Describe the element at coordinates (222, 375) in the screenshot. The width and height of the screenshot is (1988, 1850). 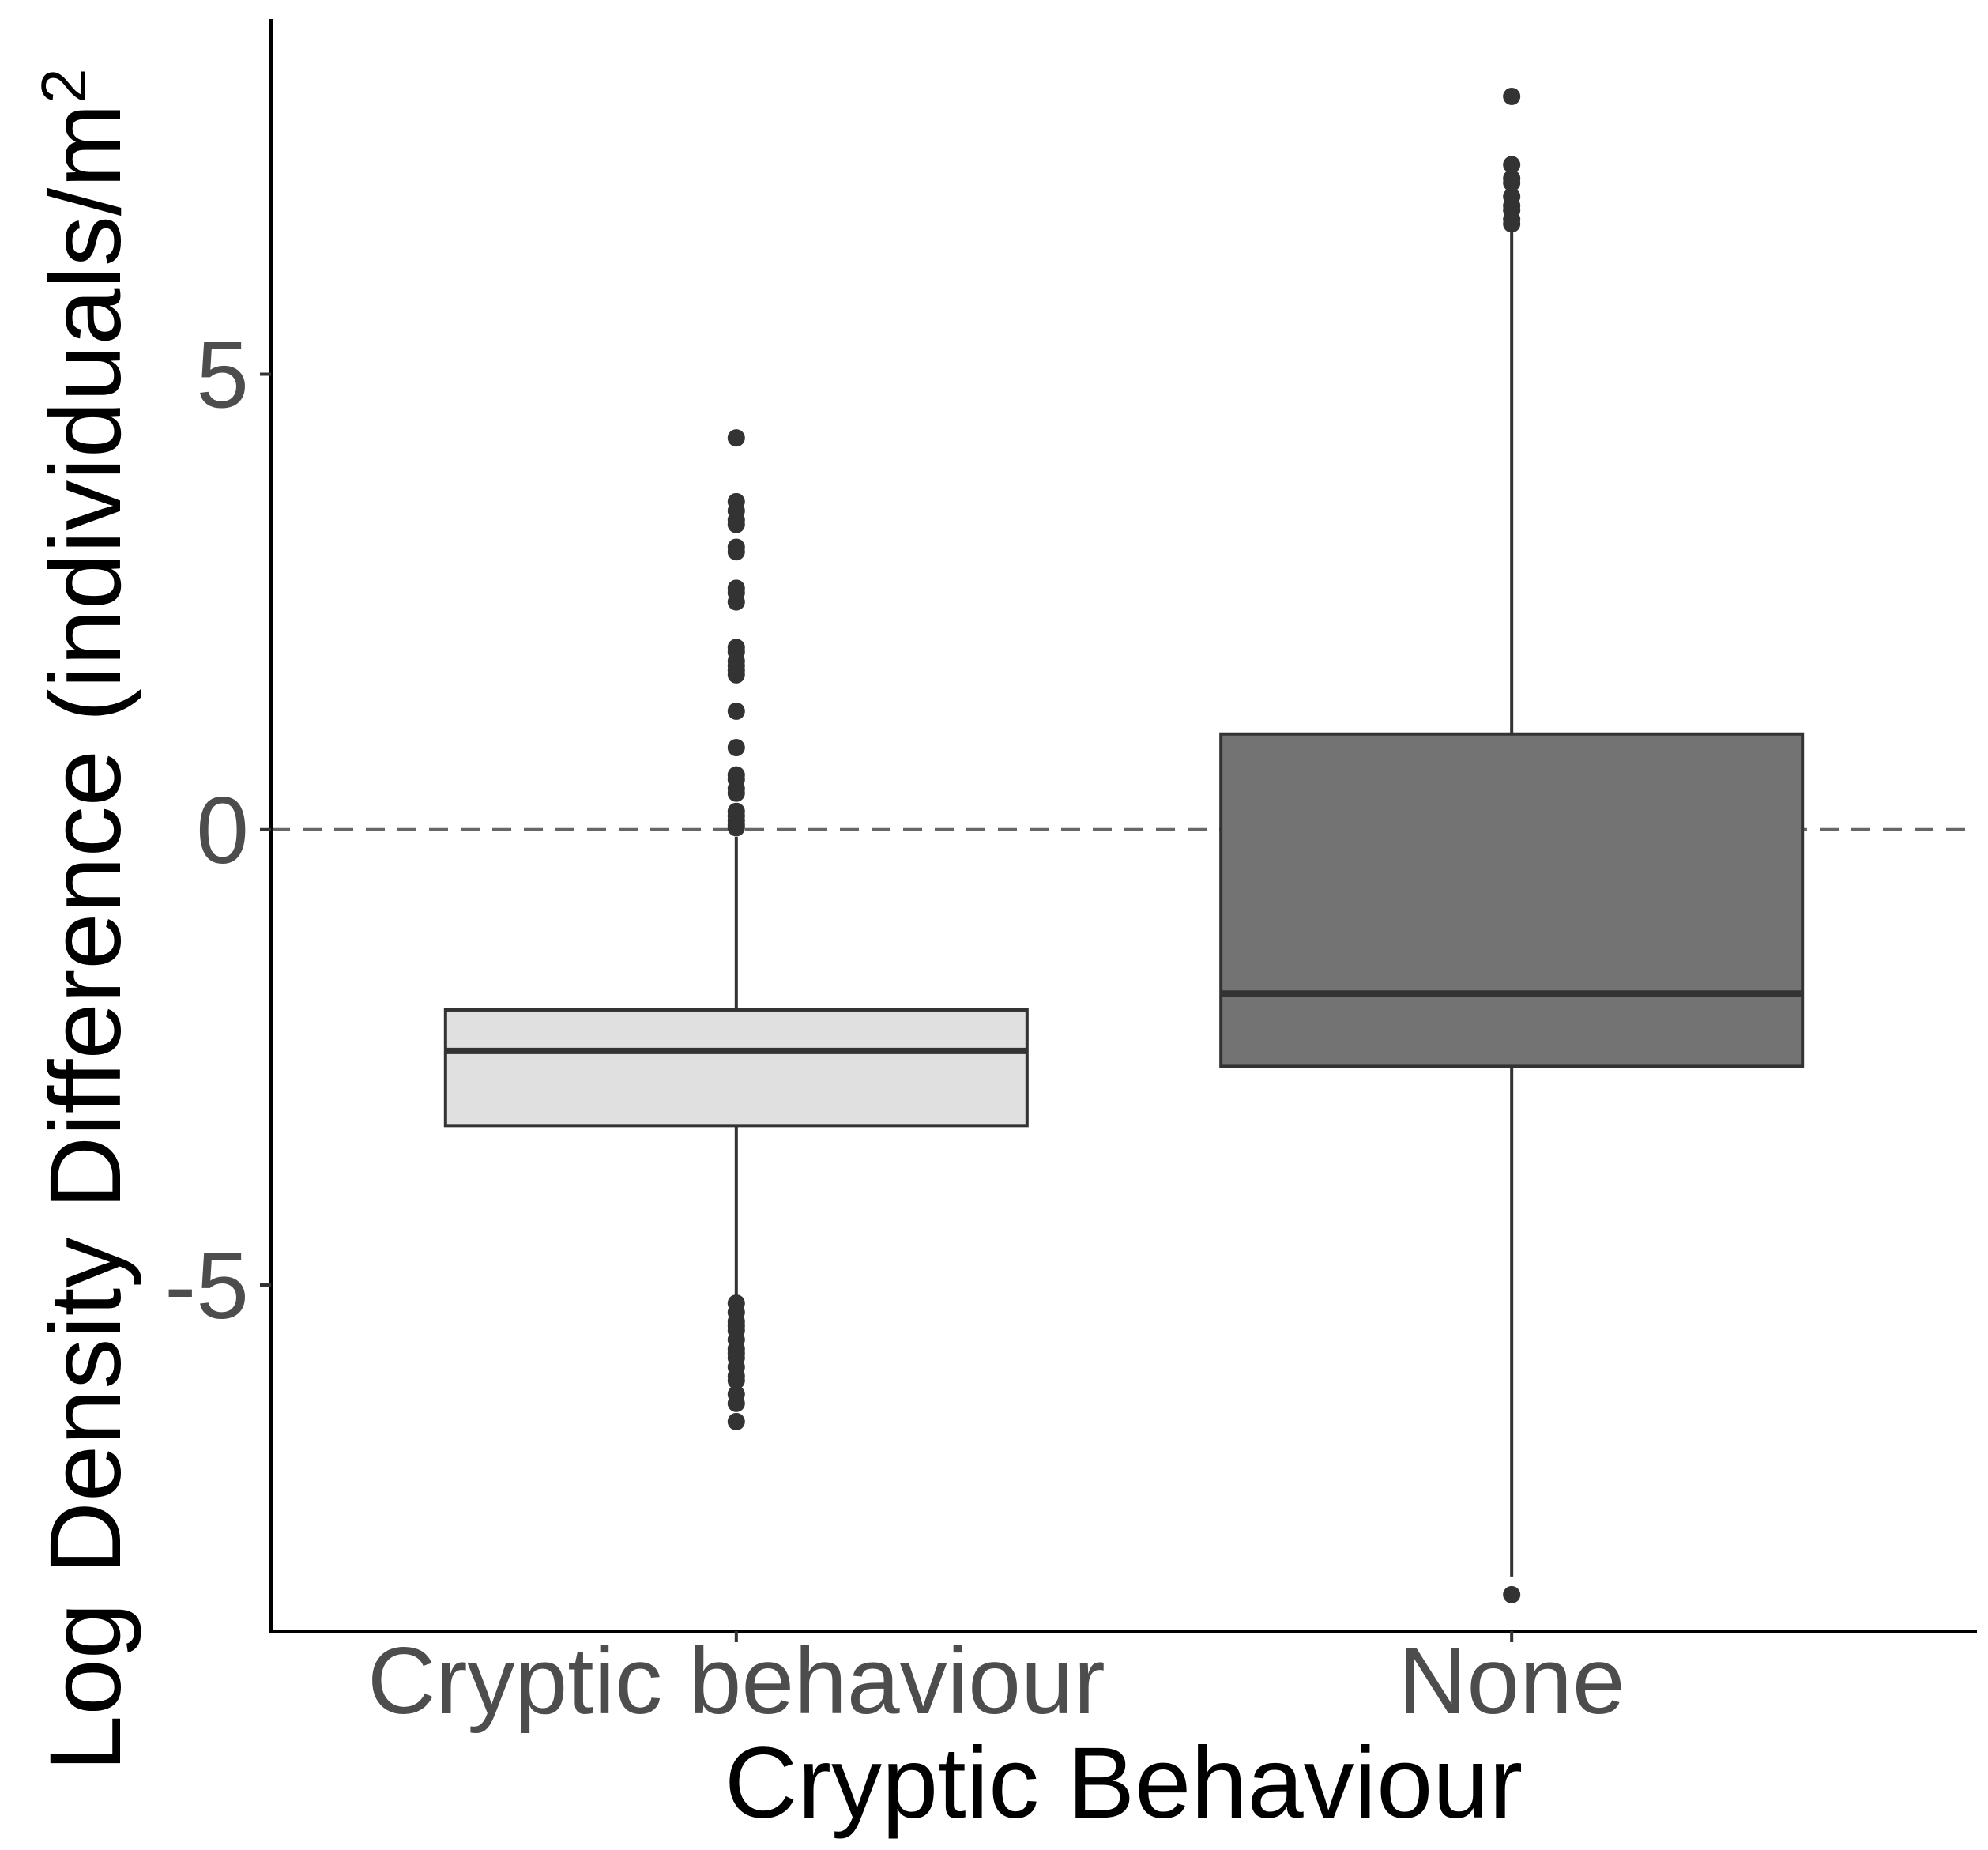
I see `y-tick-label: 5` at that location.